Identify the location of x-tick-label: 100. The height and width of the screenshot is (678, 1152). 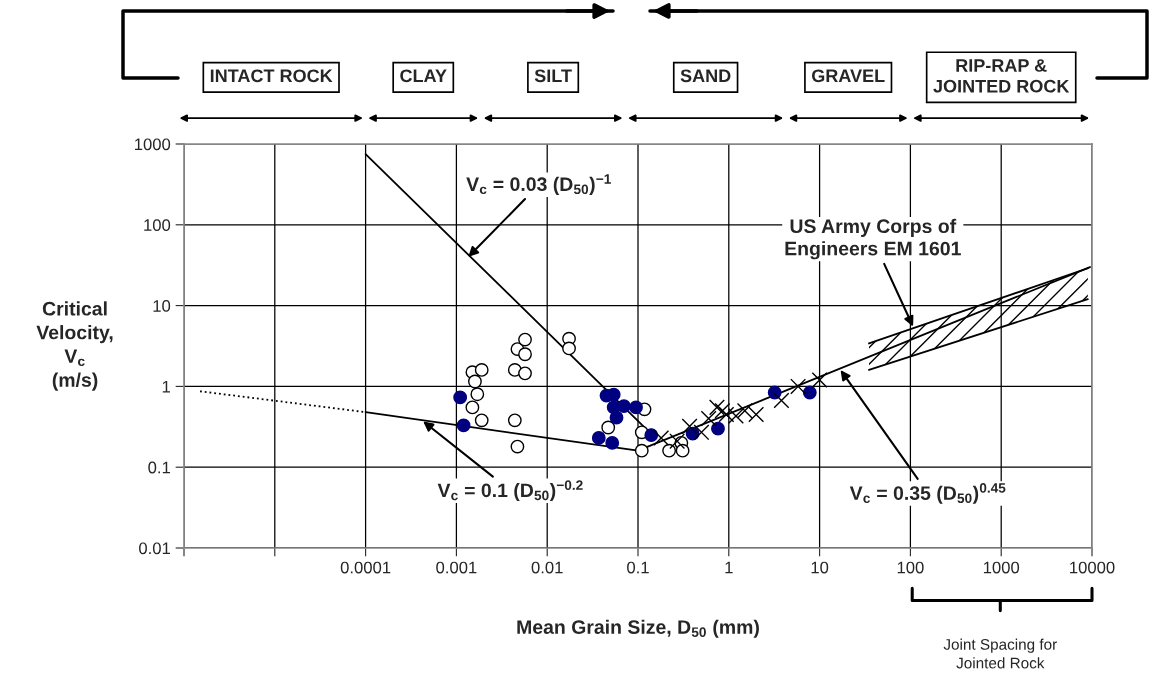
(910, 567).